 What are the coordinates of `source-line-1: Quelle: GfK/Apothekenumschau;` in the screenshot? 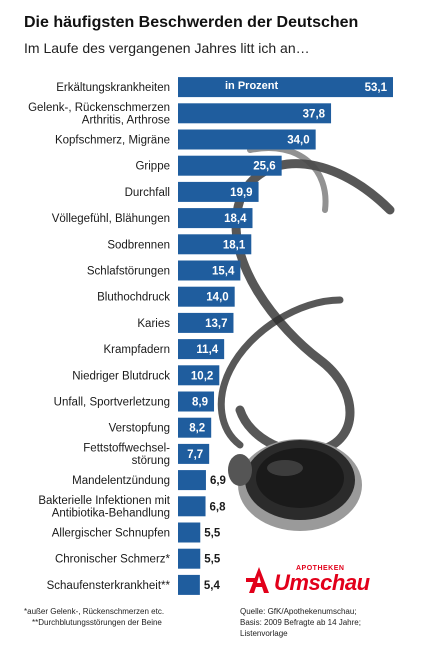 It's located at (298, 611).